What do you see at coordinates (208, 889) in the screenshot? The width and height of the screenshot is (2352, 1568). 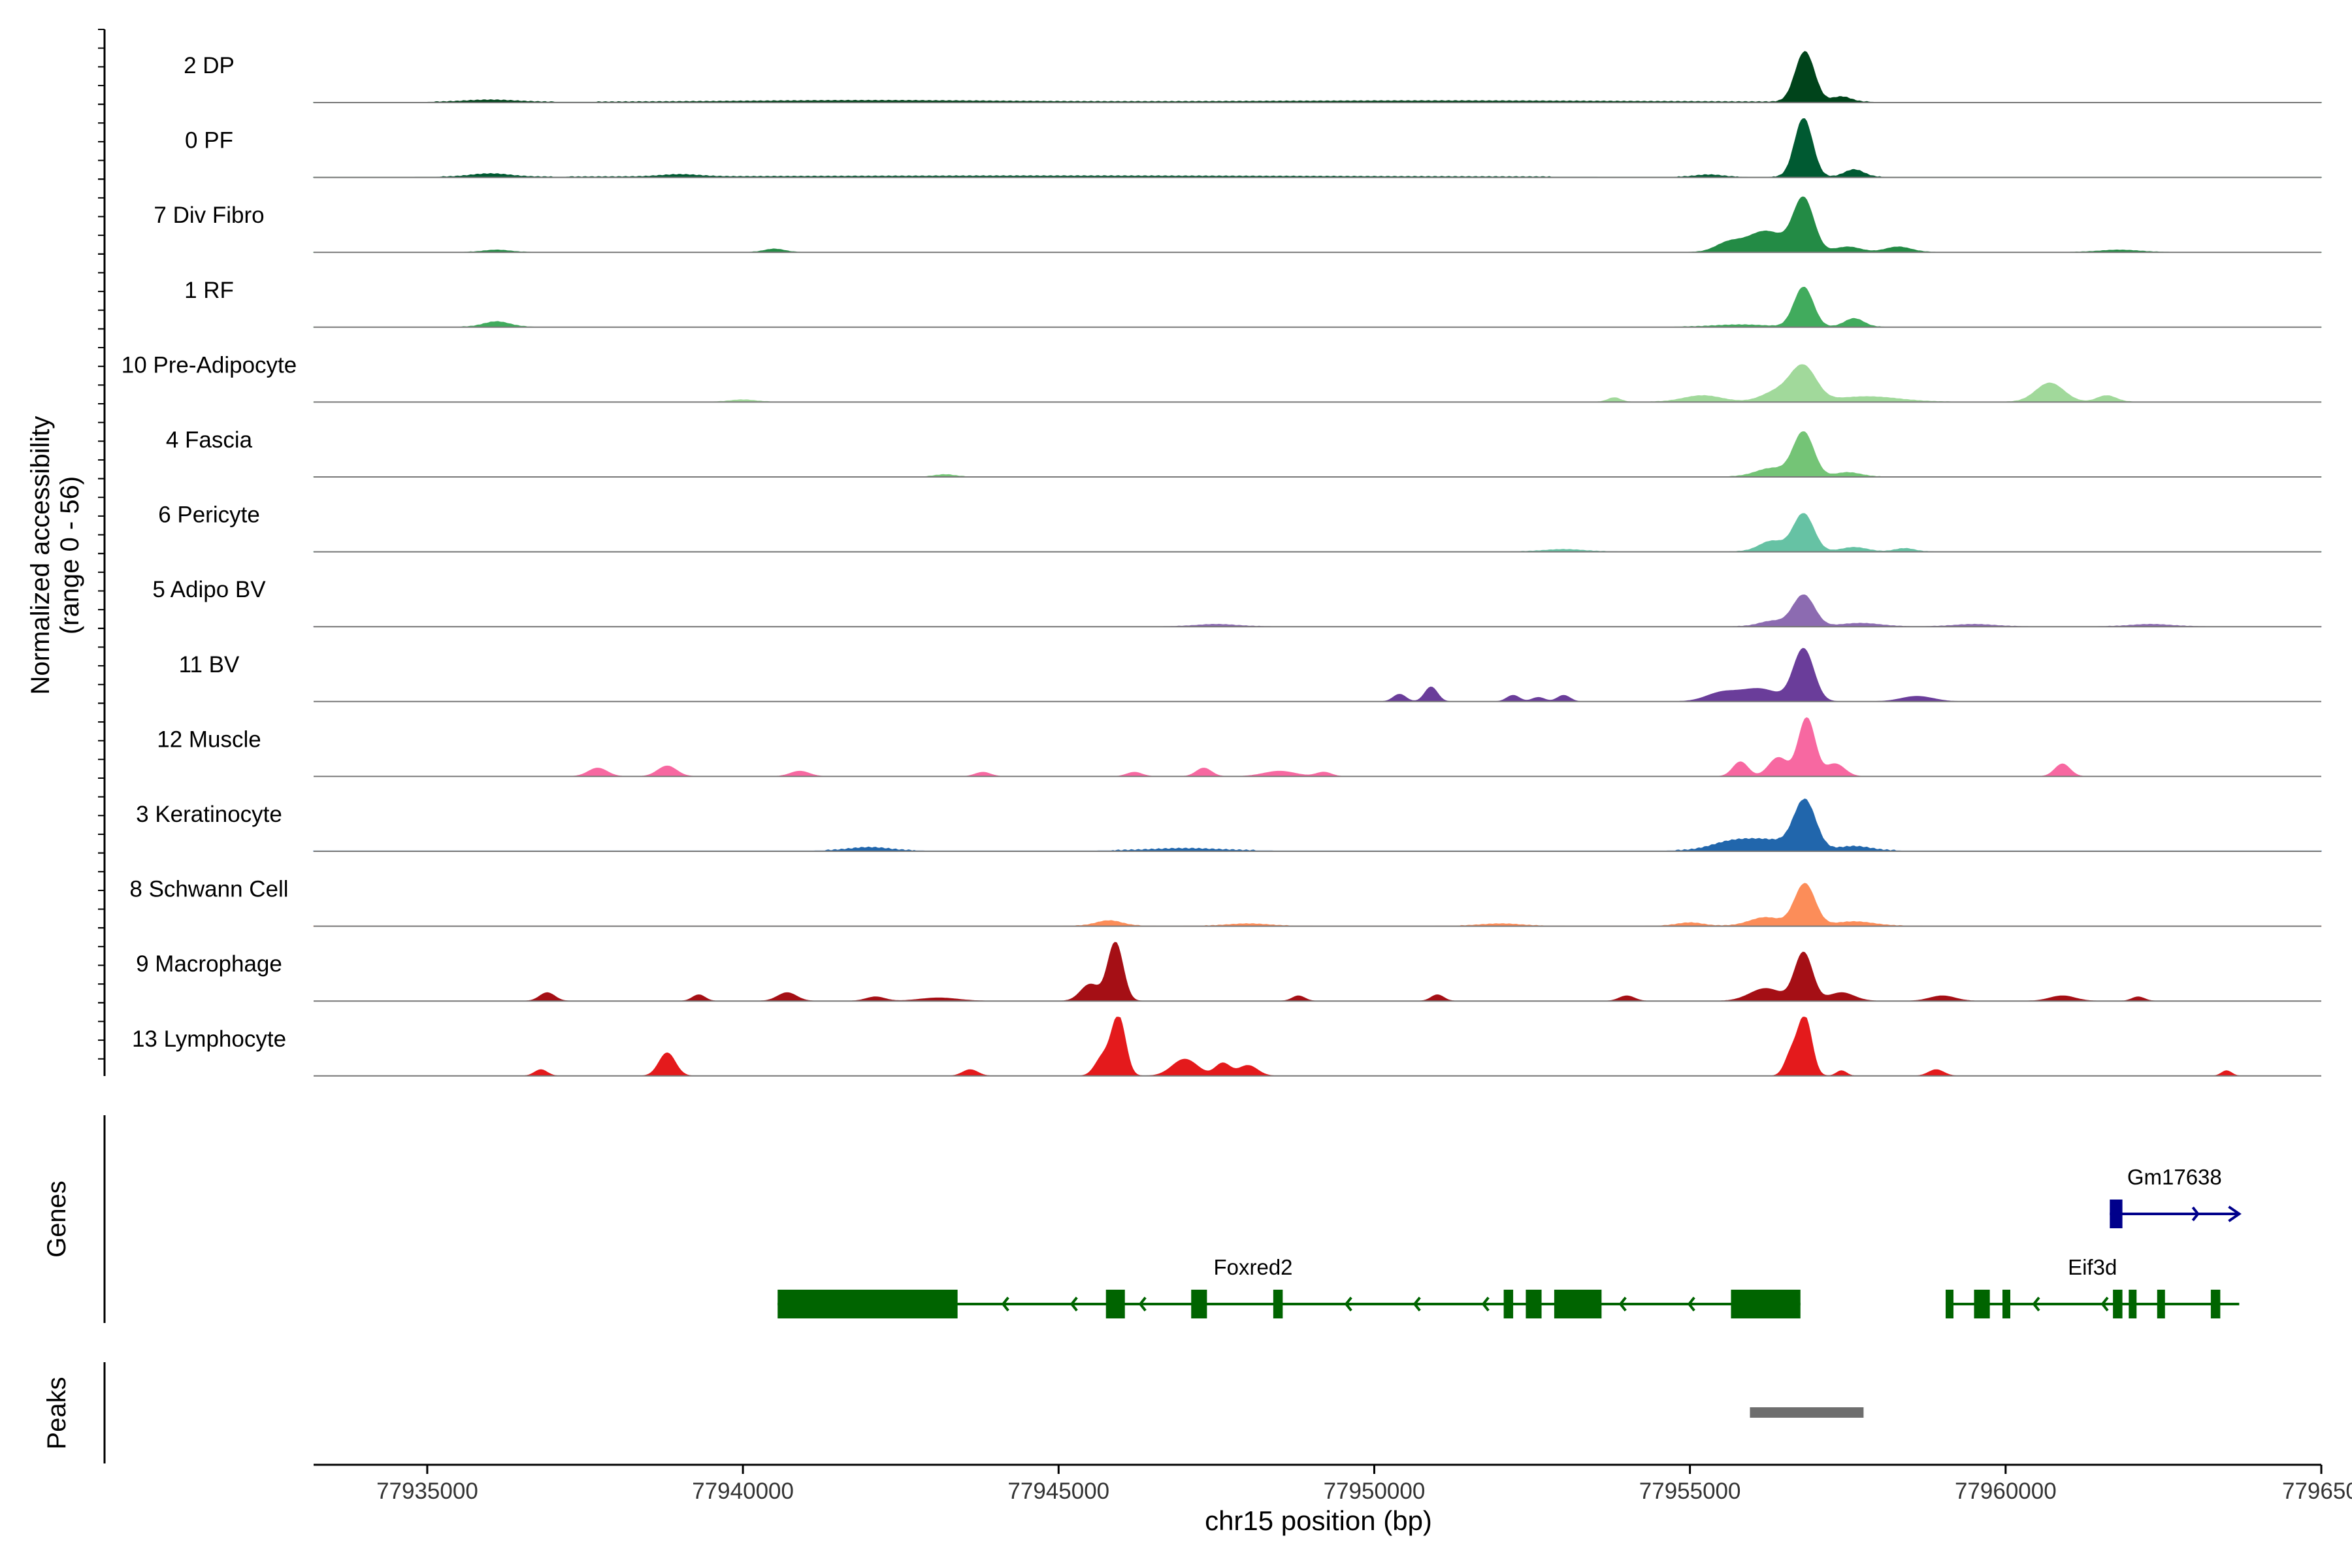 I see `track-label: 8 Schwann Cell` at bounding box center [208, 889].